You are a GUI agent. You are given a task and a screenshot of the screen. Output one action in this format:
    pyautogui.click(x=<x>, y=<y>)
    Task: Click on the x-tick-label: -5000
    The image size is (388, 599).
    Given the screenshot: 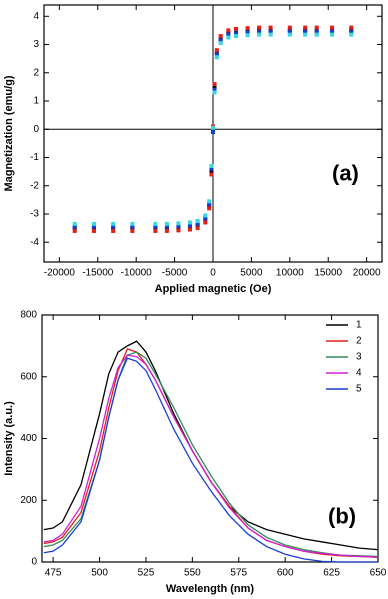 What is the action you would take?
    pyautogui.click(x=175, y=273)
    